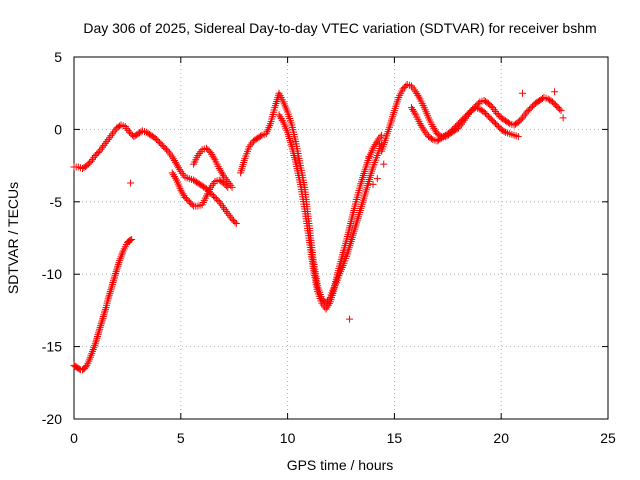  I want to click on x-tick-label: 0, so click(74, 438).